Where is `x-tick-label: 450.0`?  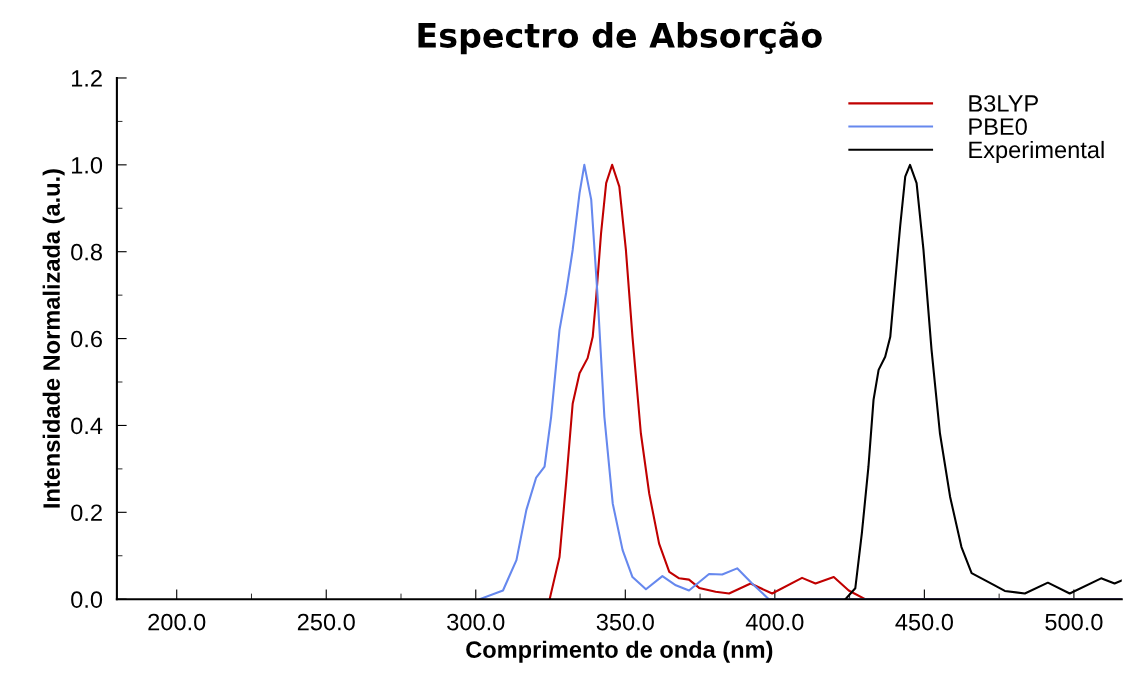 x-tick-label: 450.0 is located at coordinates (924, 622).